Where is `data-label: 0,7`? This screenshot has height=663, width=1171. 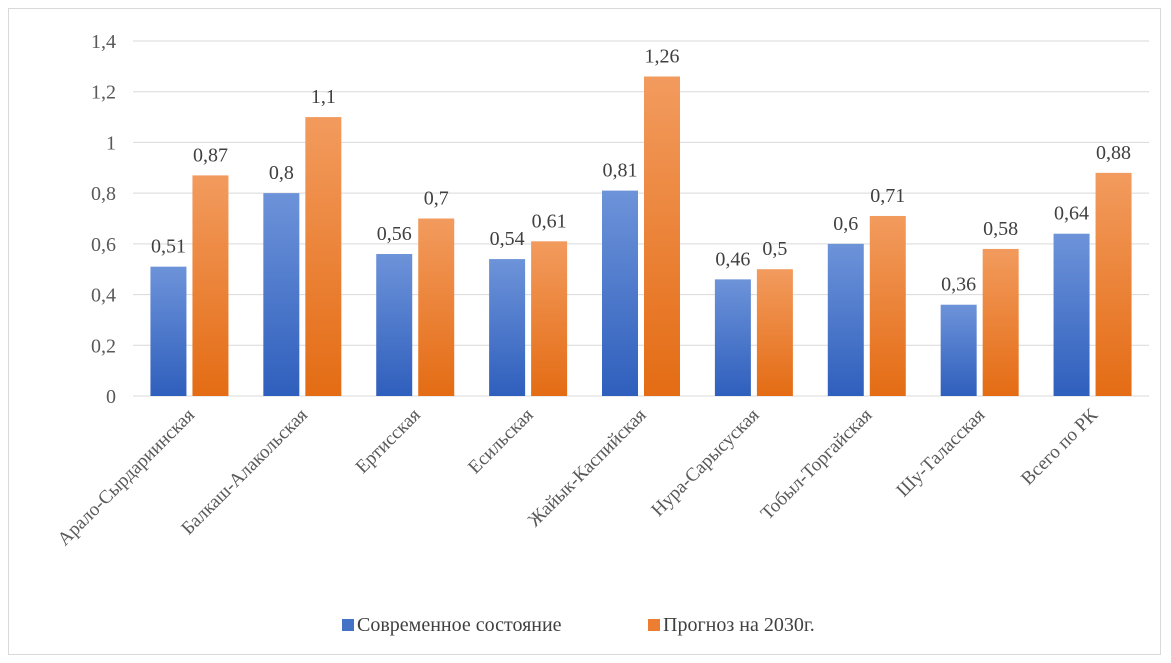
data-label: 0,7 is located at coordinates (436, 199).